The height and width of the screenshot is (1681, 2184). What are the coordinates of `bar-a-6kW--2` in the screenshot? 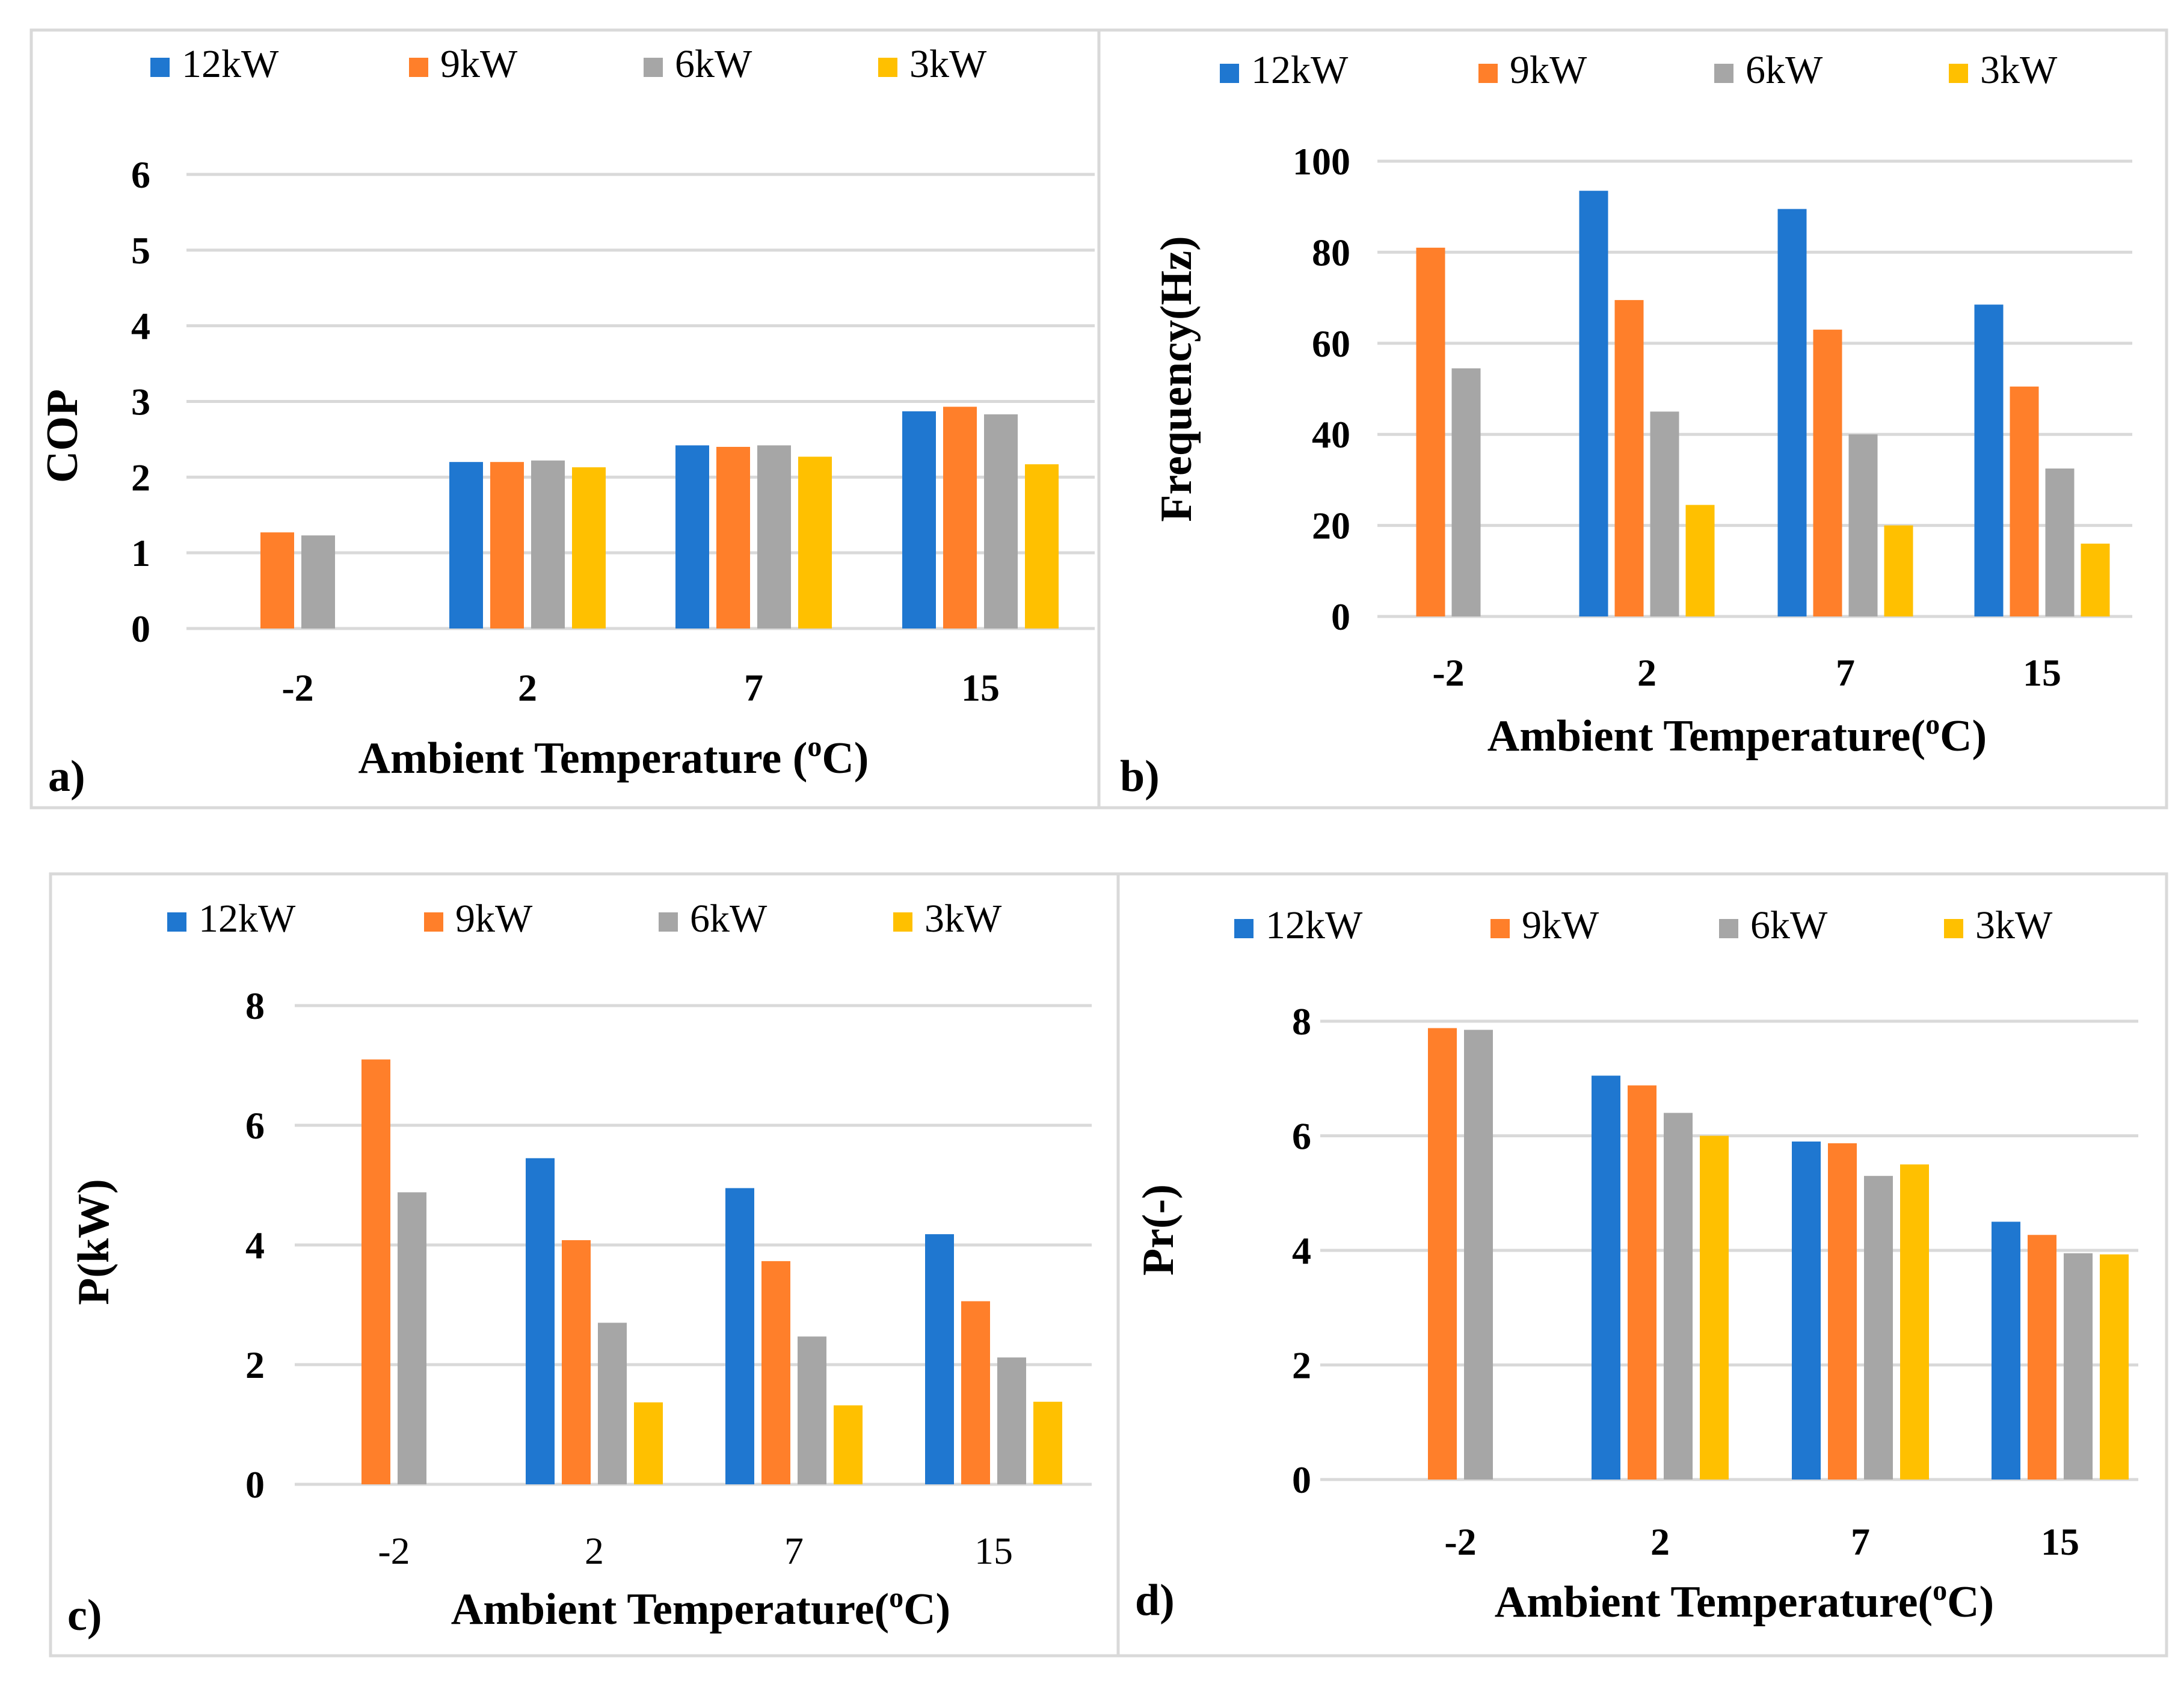 It's located at (318, 581).